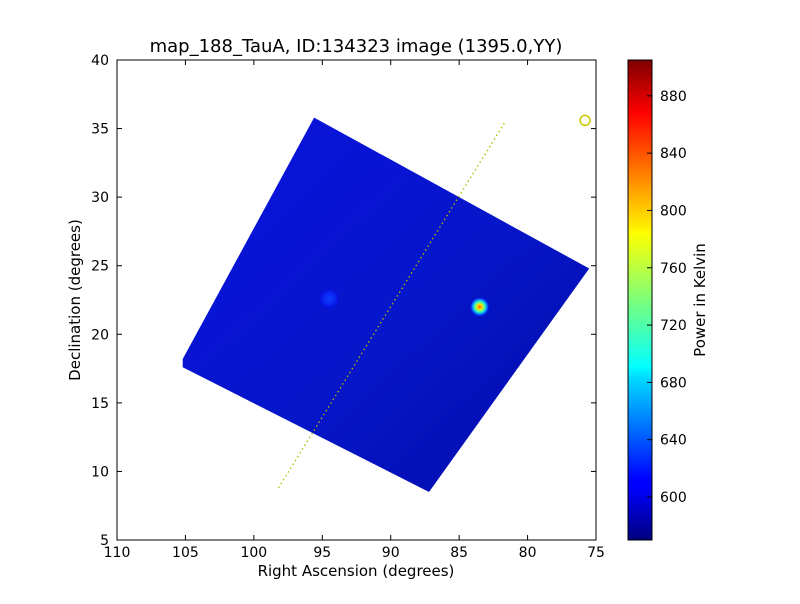 The width and height of the screenshot is (800, 604). What do you see at coordinates (104, 541) in the screenshot?
I see `y-tick-label: 5` at bounding box center [104, 541].